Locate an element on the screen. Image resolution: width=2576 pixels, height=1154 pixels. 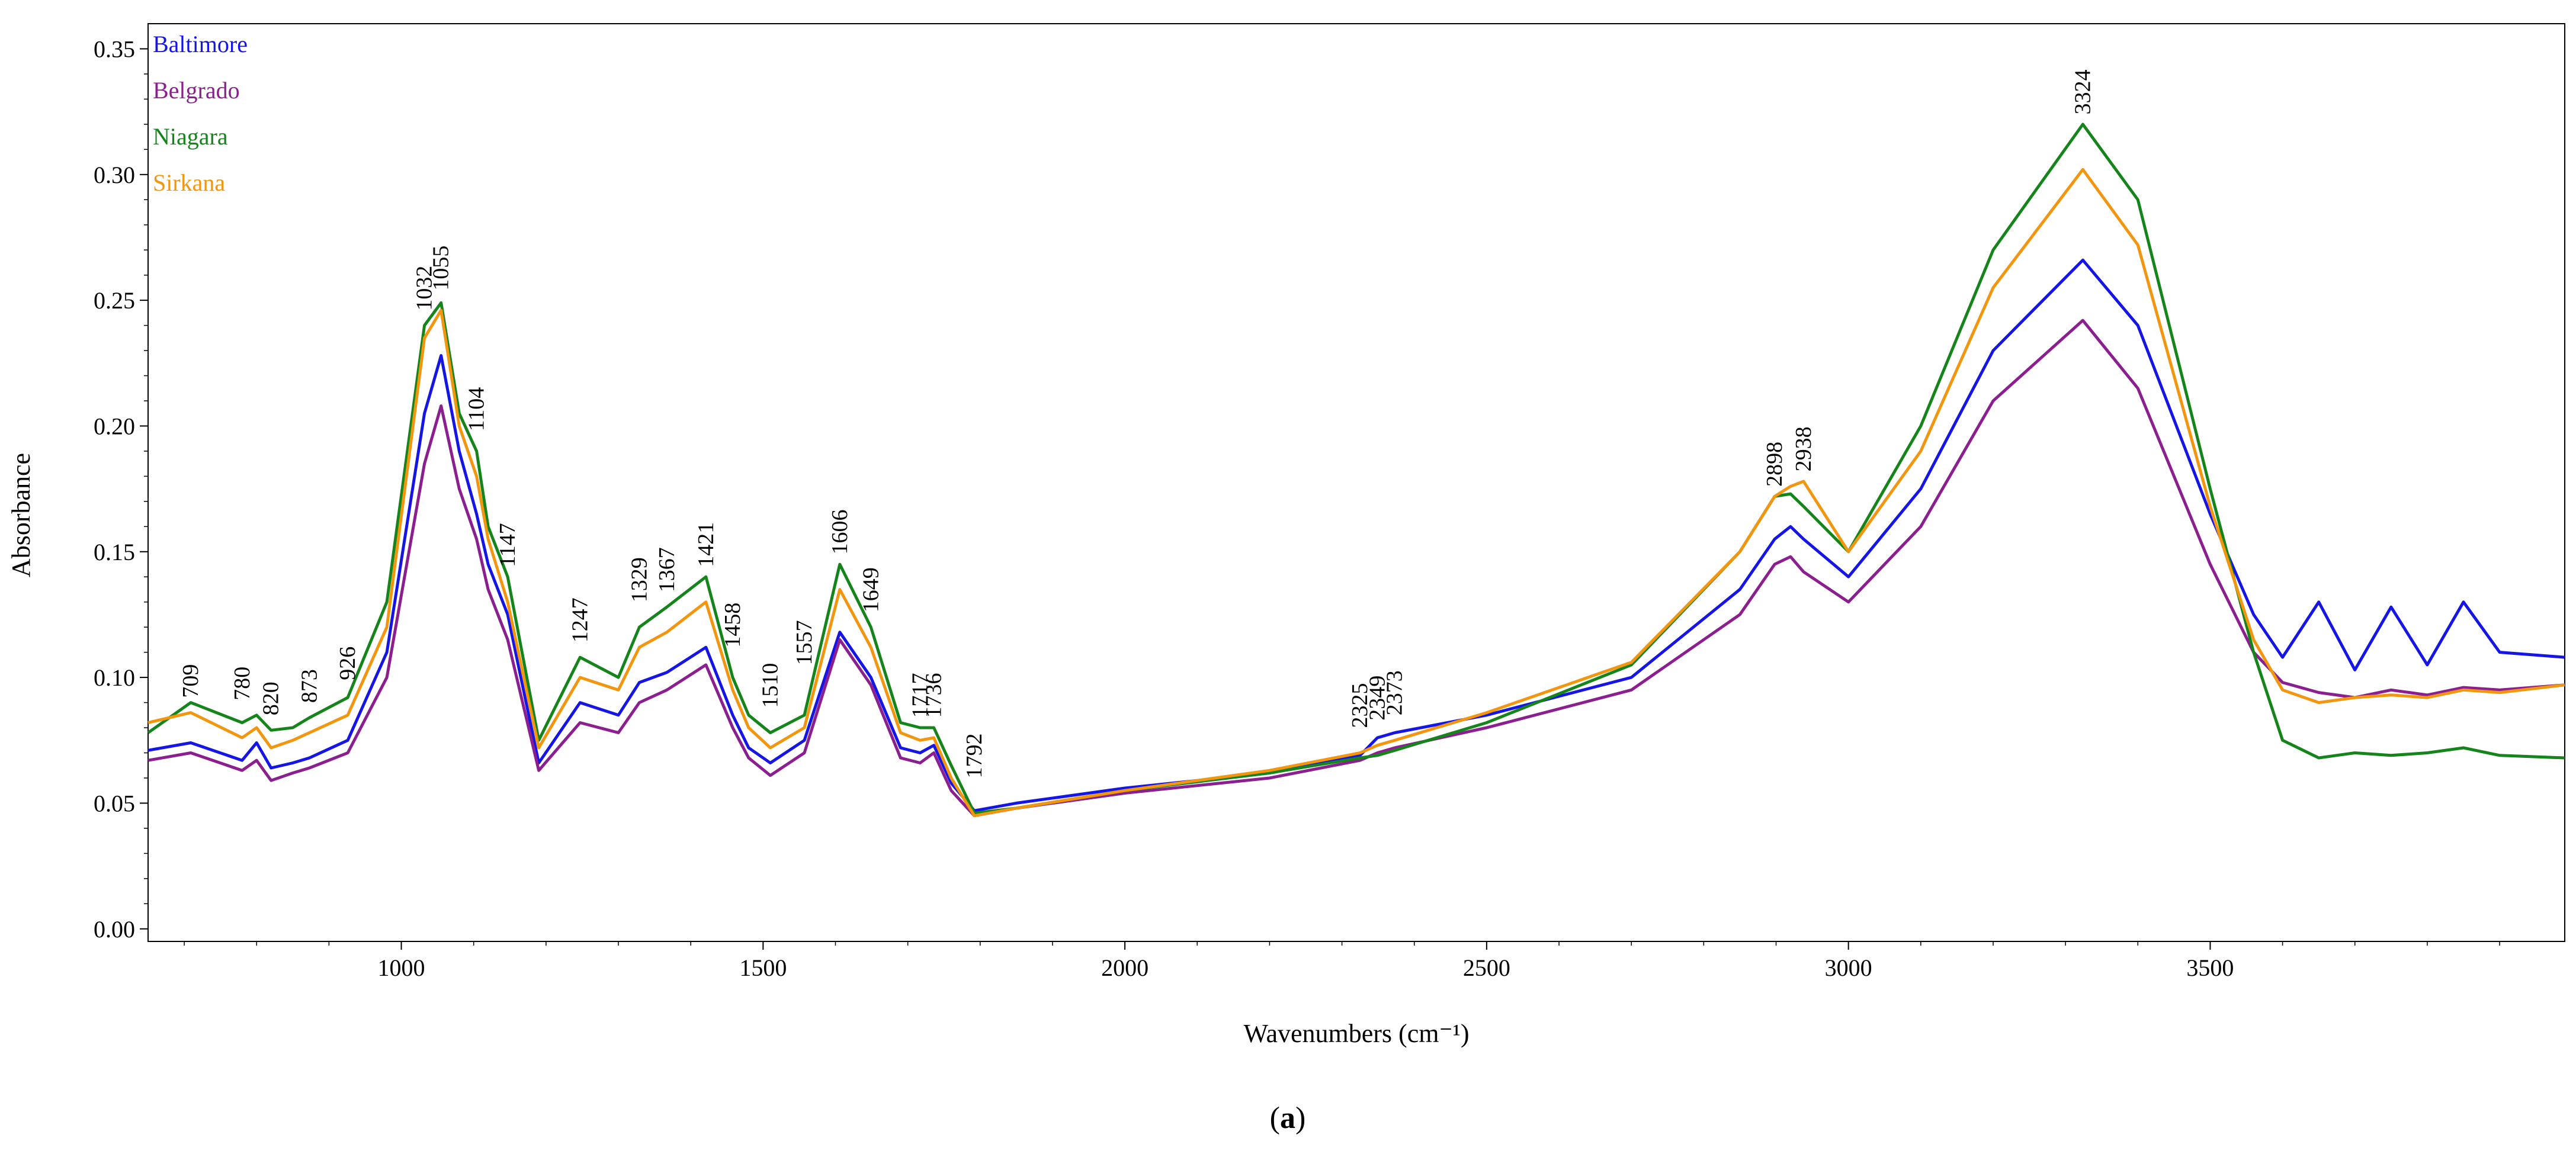
peak-label: 3324 is located at coordinates (2082, 91).